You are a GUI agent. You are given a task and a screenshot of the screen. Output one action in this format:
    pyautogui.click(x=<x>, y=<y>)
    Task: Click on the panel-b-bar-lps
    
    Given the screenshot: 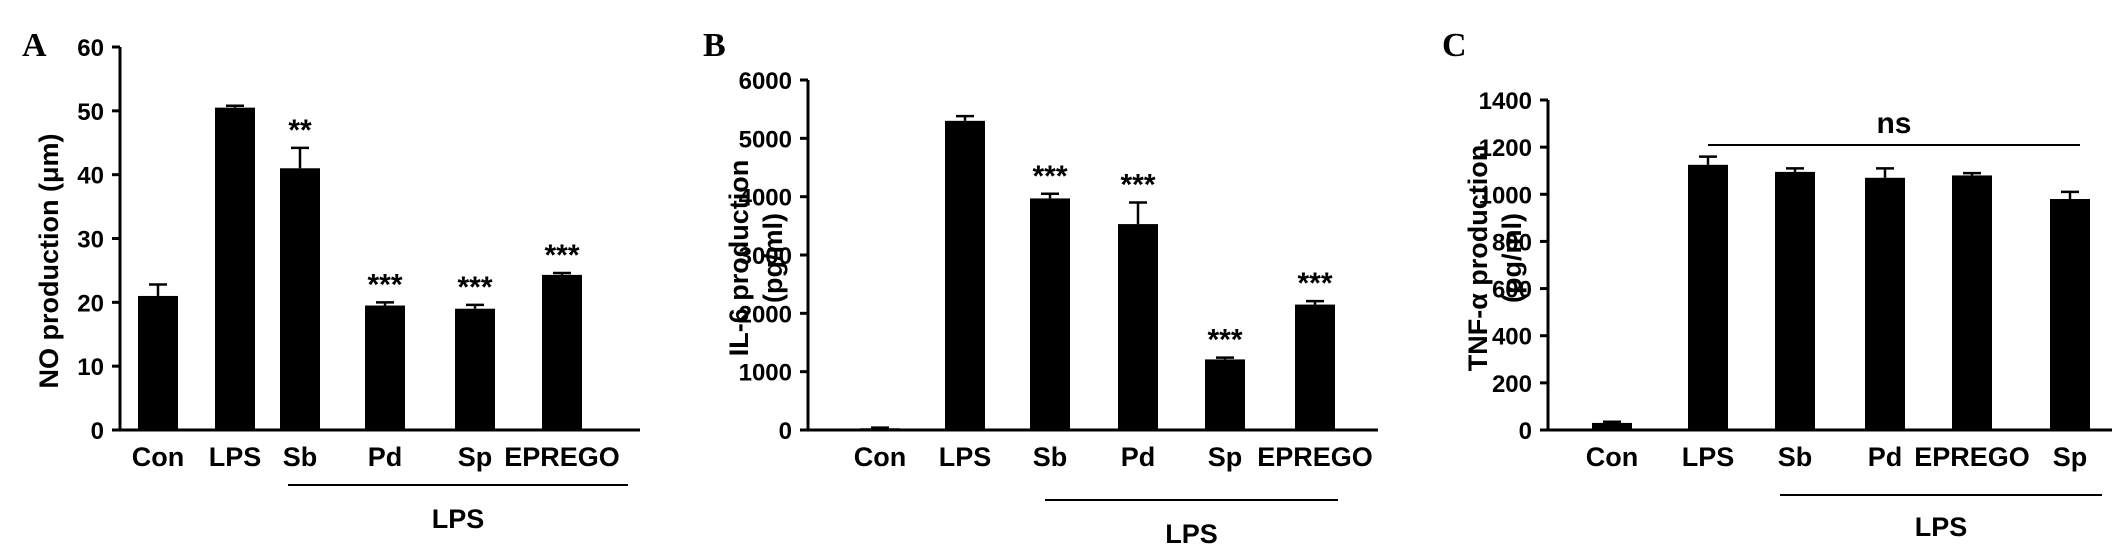 What is the action you would take?
    pyautogui.click(x=965, y=275)
    